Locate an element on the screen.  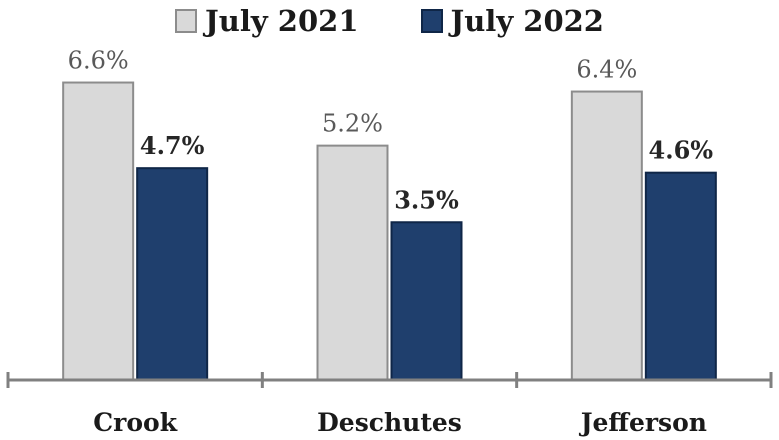
data-label-crook-series-1: 6.6% is located at coordinates (98, 61).